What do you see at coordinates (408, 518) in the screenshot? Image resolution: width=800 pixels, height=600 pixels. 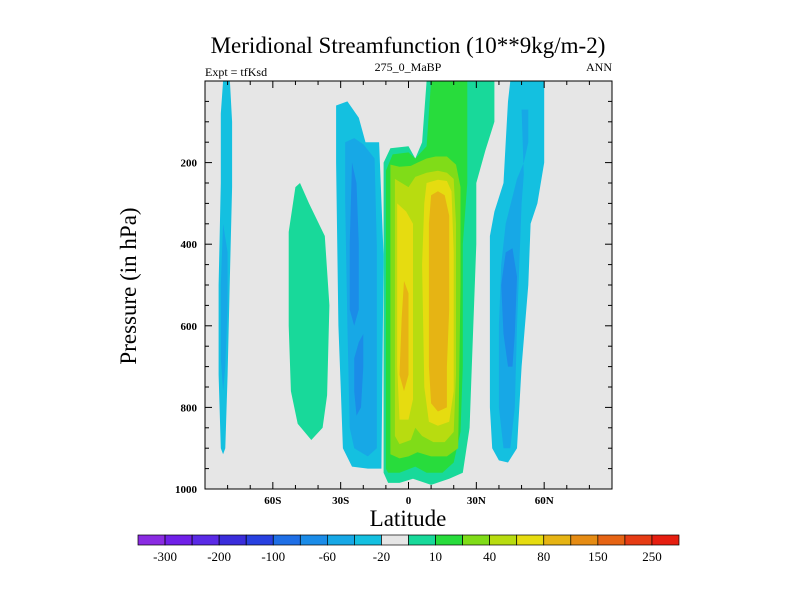 I see `x-axis-title: Latitude` at bounding box center [408, 518].